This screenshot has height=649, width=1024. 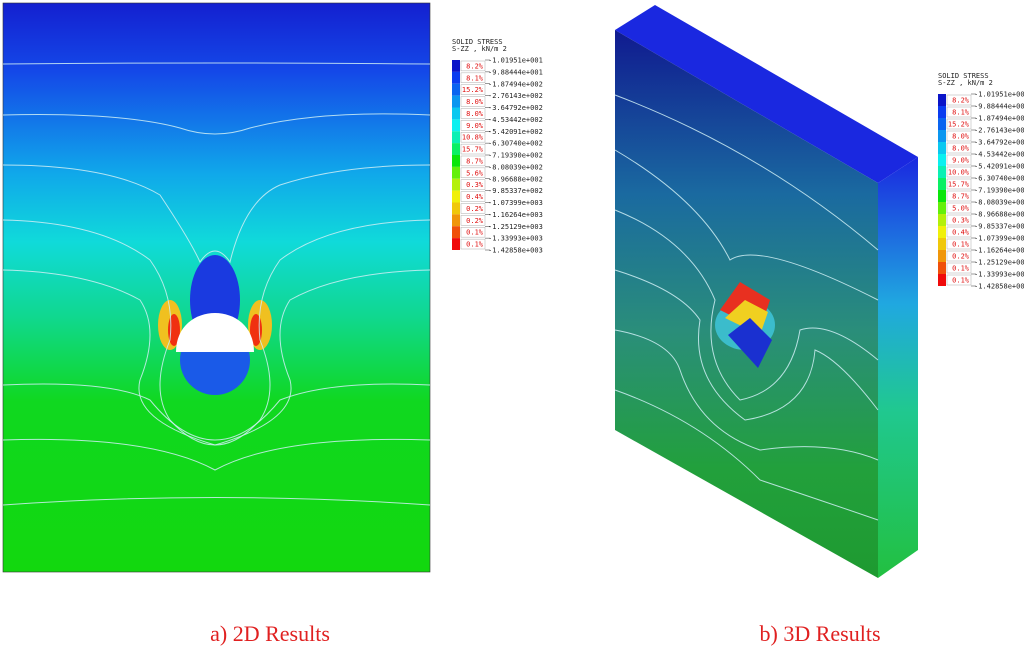 What do you see at coordinates (999, 131) in the screenshot?
I see `legend-level: -2.76143e+002` at bounding box center [999, 131].